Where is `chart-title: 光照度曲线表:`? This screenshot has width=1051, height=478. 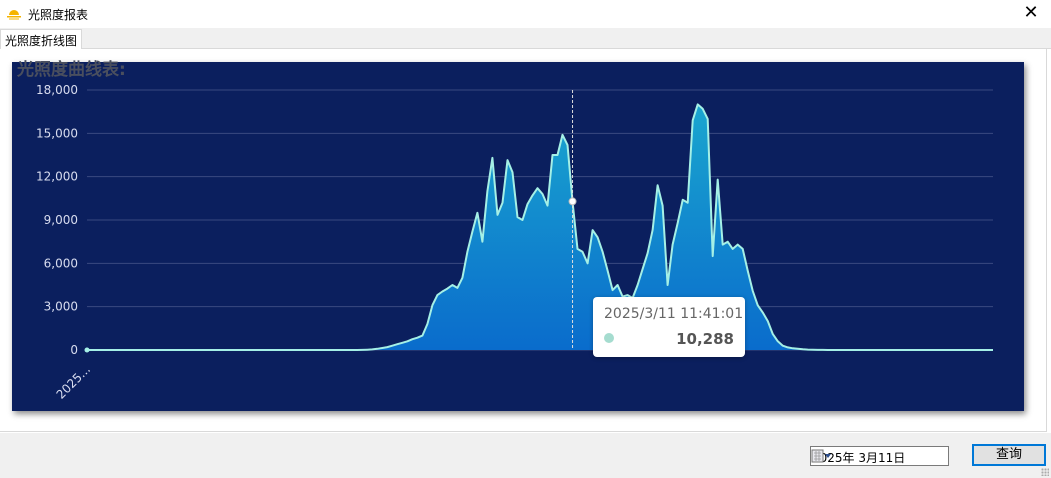 chart-title: 光照度曲线表: is located at coordinates (71, 70).